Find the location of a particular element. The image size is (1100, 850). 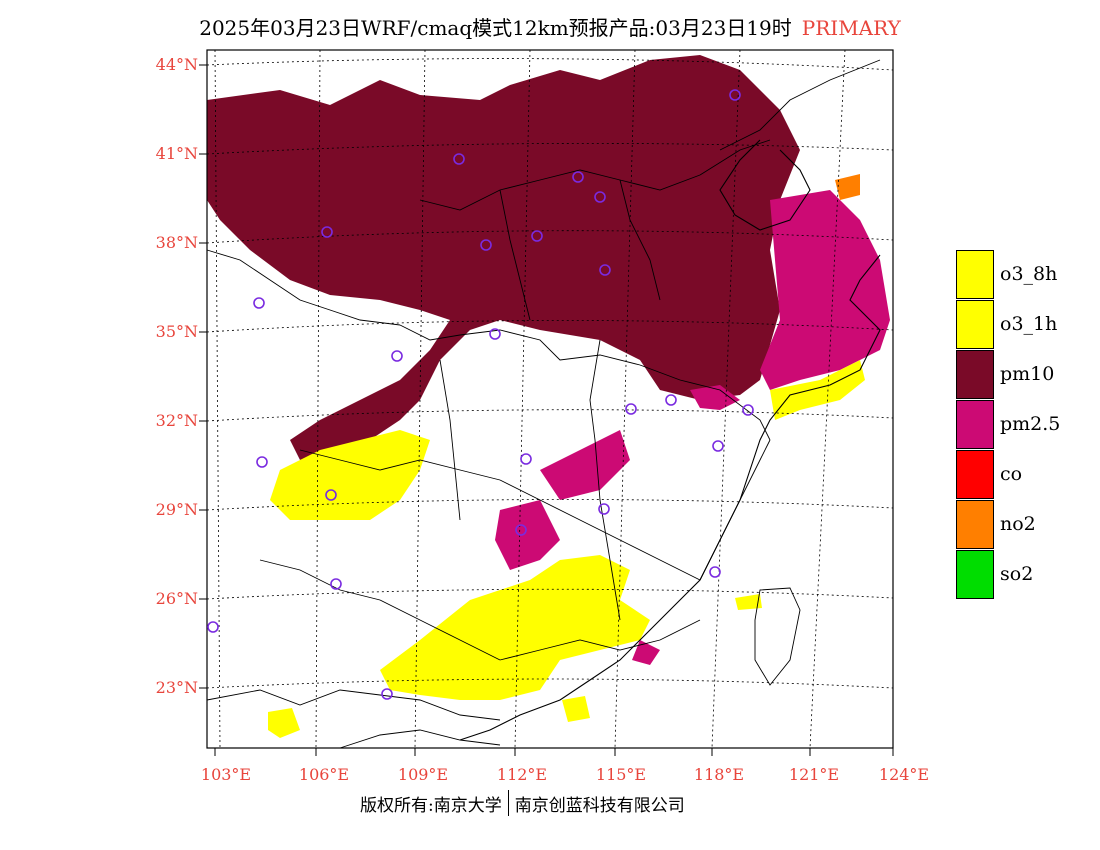

legend-label: so2 is located at coordinates (1017, 574).